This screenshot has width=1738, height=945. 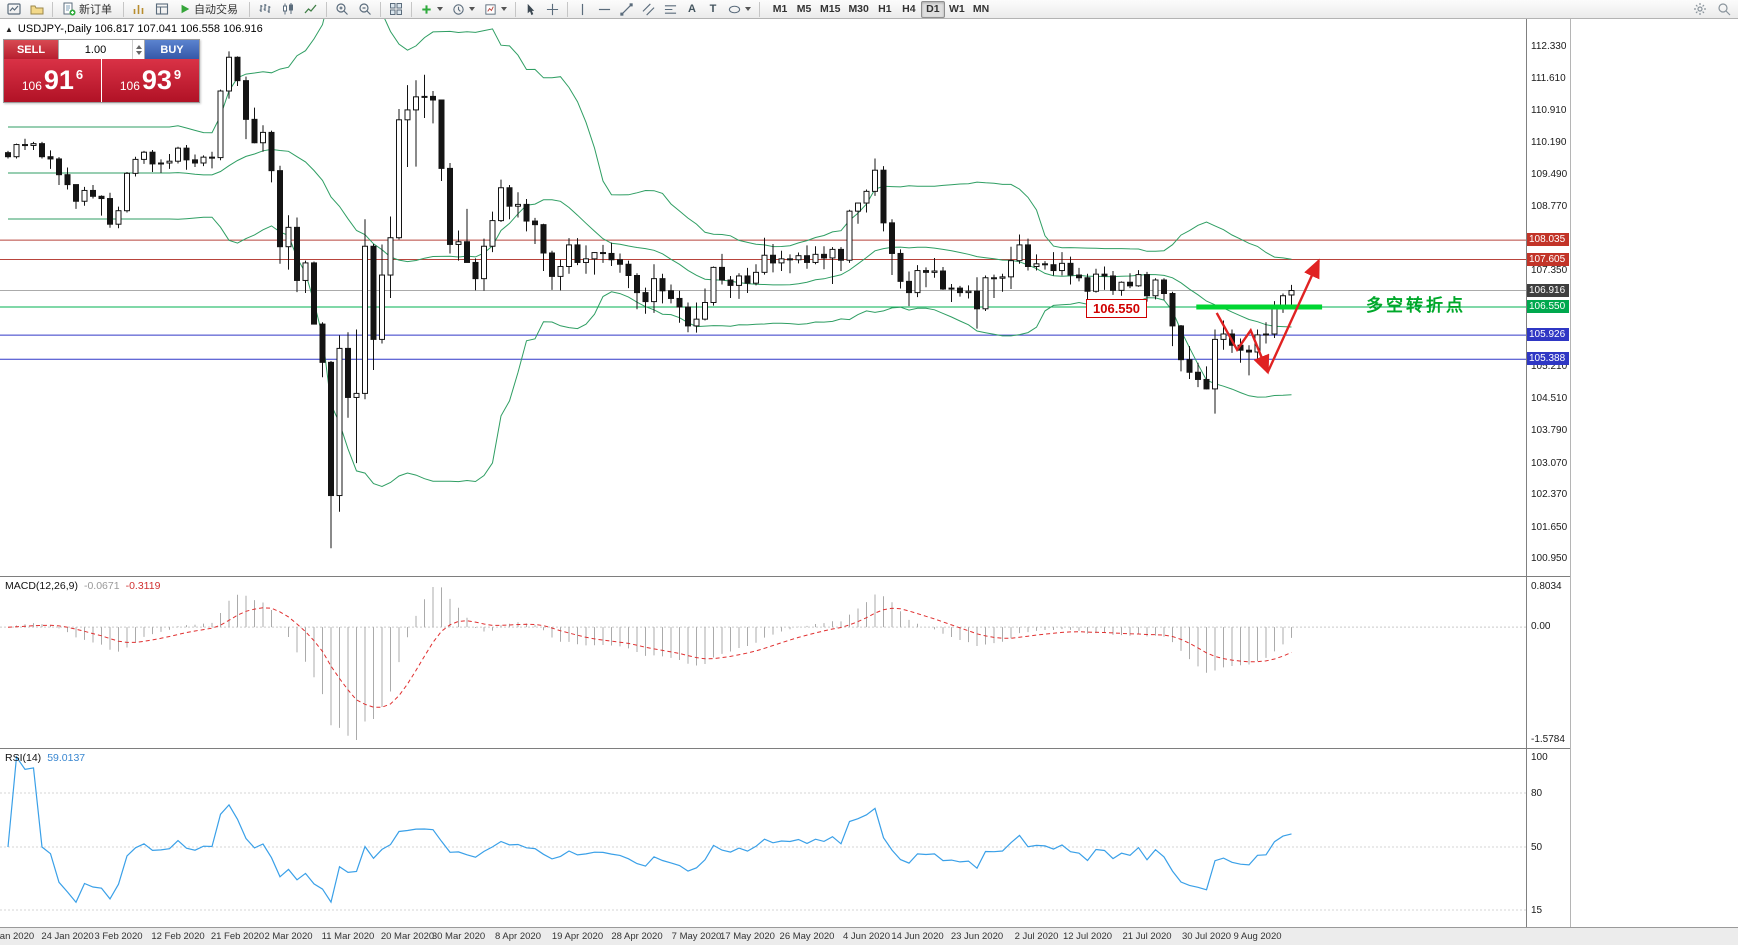 I want to click on date-axis-label: 11 Mar 2020, so click(x=348, y=936).